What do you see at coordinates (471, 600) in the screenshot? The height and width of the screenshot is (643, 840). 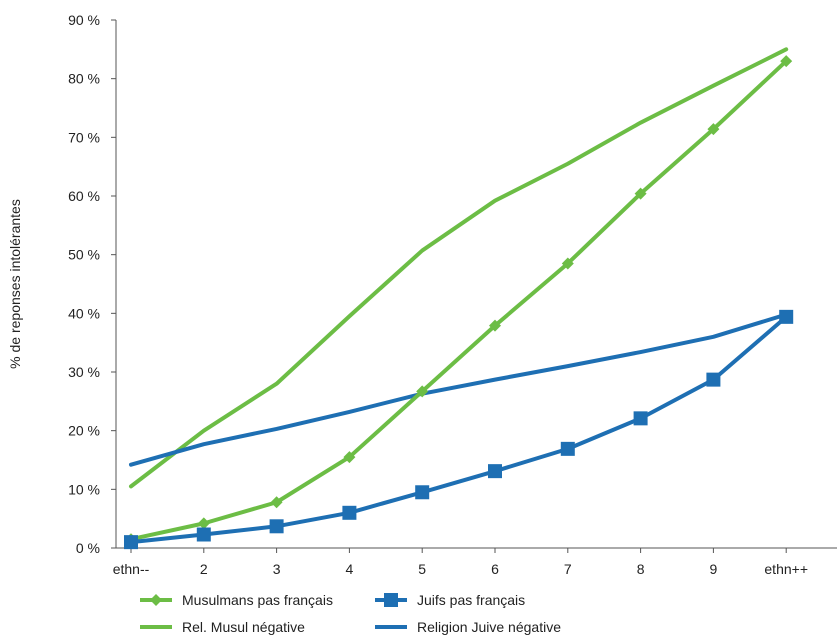 I see `legend-label: Juifs pas français` at bounding box center [471, 600].